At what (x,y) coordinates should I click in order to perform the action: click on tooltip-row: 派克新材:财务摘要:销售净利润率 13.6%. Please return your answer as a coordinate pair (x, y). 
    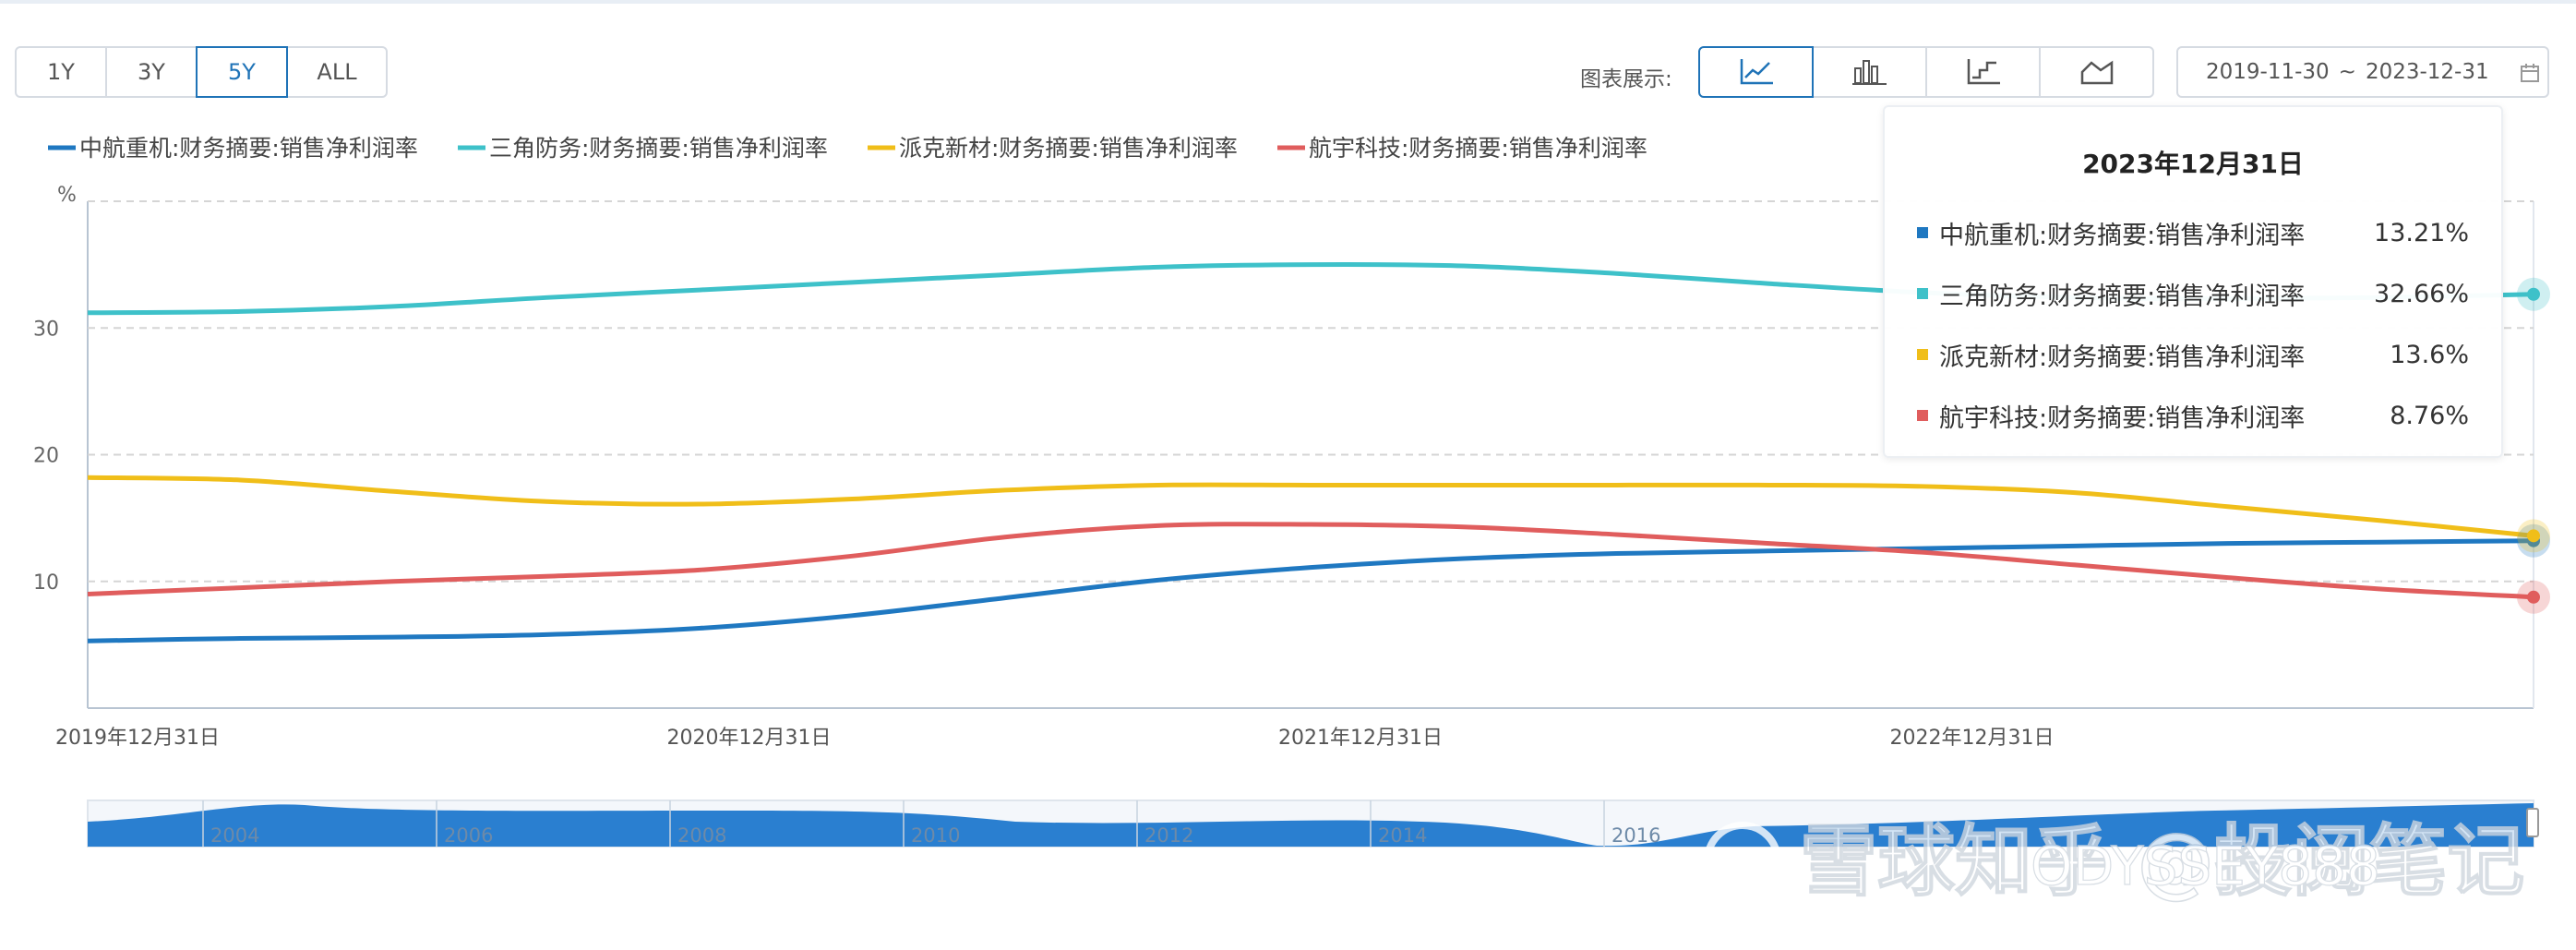
    Looking at the image, I should click on (2193, 354).